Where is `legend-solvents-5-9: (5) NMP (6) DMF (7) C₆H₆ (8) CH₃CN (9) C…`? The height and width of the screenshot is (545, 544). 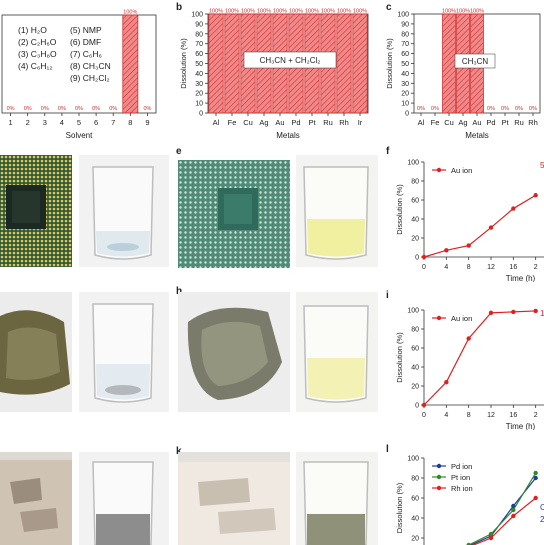 legend-solvents-5-9: (5) NMP (6) DMF (7) C₆H₆ (8) CH₃CN (9) C… is located at coordinates (100, 54).